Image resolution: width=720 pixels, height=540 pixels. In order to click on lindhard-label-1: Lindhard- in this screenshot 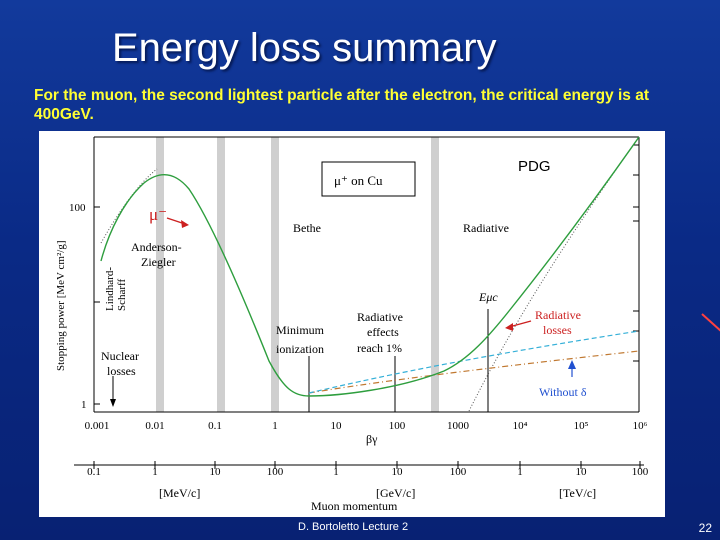, I will do `click(110, 289)`.